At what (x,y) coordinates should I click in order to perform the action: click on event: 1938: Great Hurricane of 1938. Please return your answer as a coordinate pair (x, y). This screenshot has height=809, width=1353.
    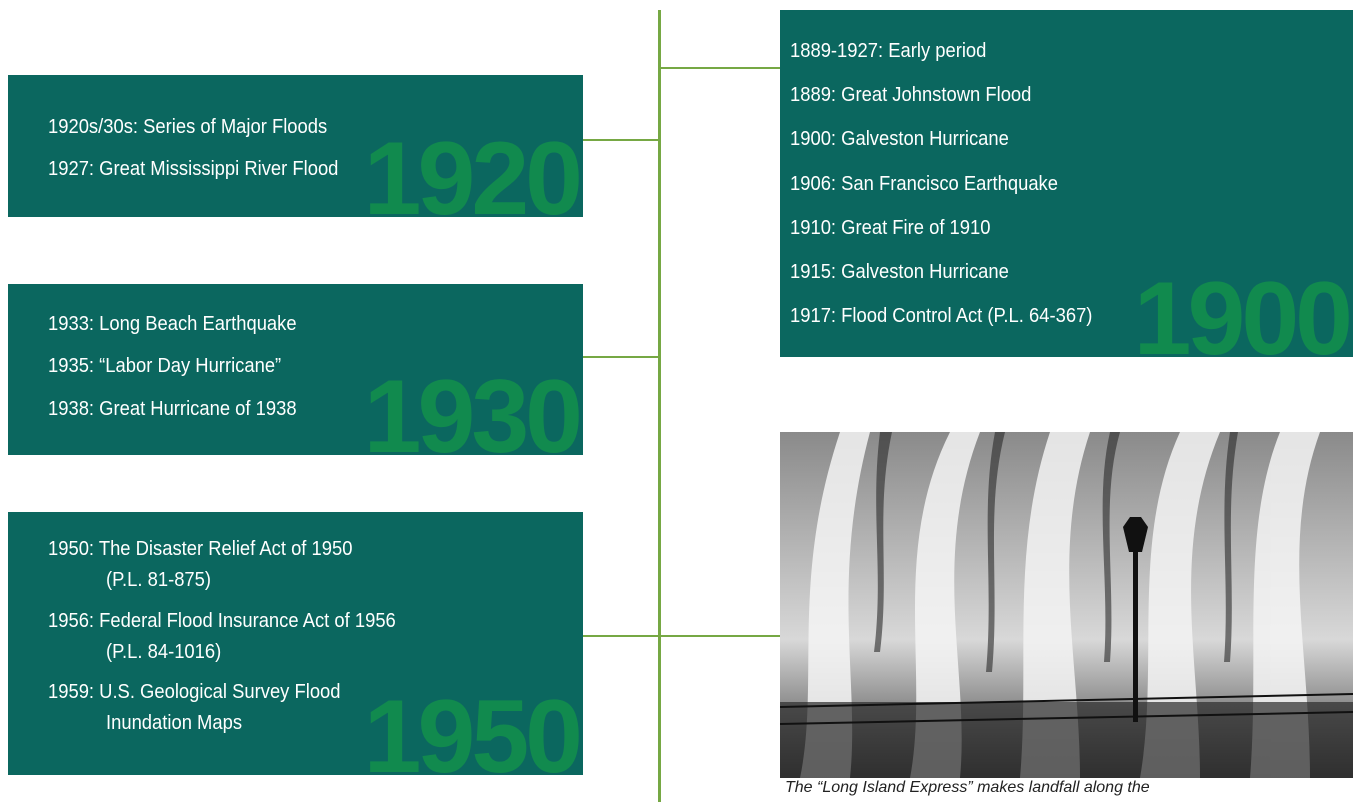
    Looking at the image, I should click on (172, 409).